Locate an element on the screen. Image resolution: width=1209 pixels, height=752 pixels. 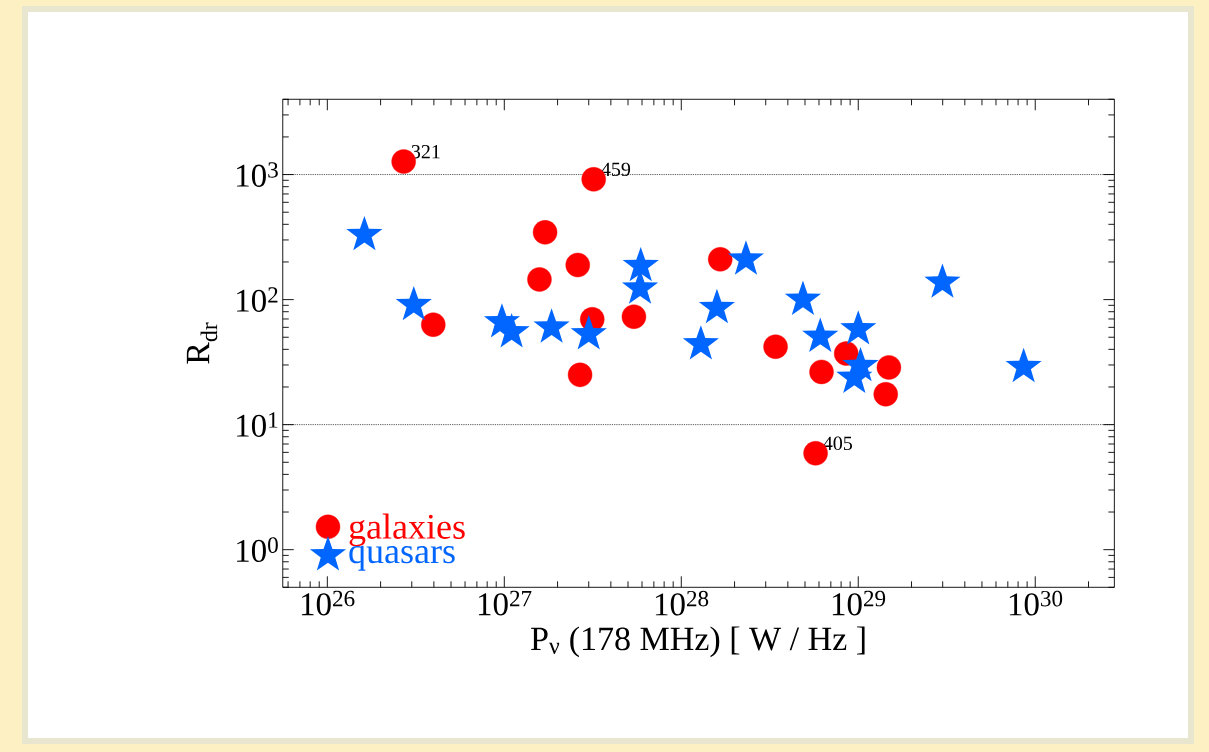
y-axis-title: R$_{dr}$ is located at coordinates (202, 343).